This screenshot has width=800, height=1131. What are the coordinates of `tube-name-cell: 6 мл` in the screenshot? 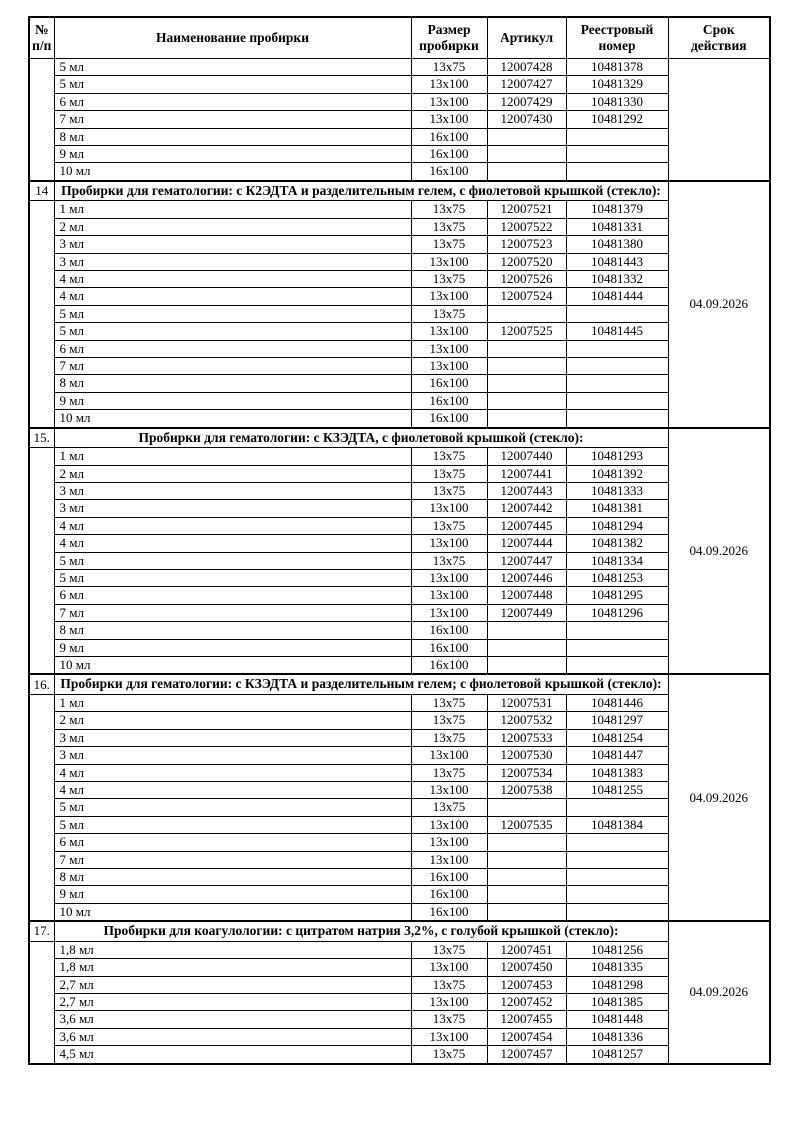 It's located at (232, 102).